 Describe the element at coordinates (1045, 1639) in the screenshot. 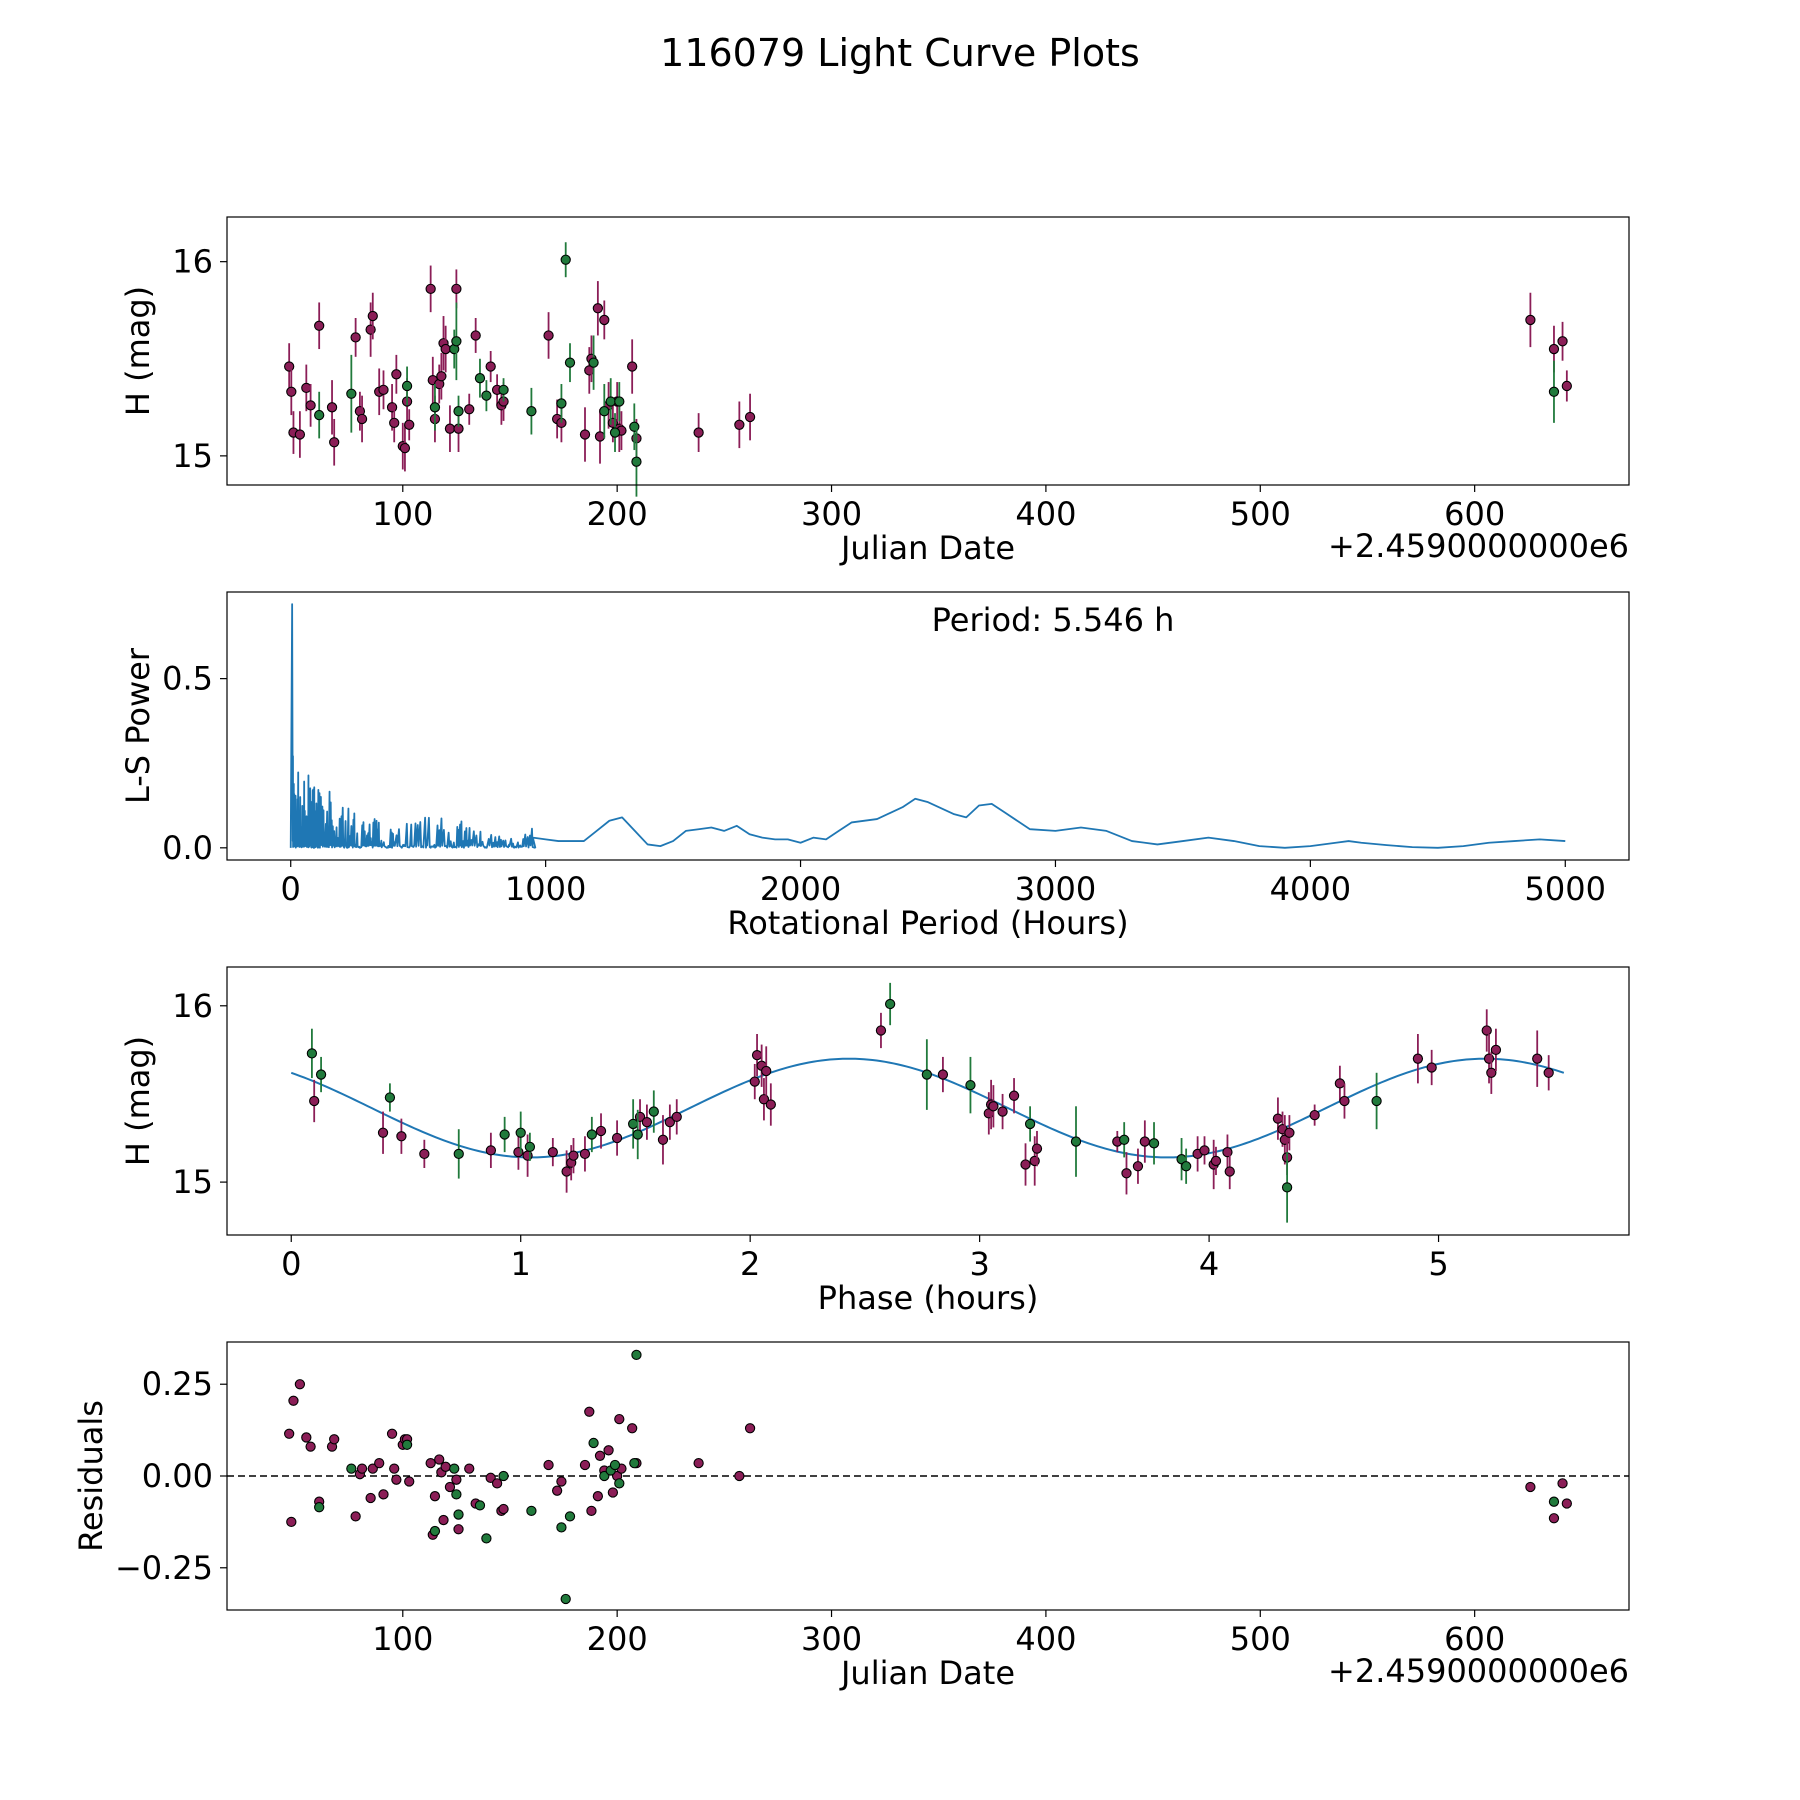

I see `residuals-x-tick-label: 400` at that location.